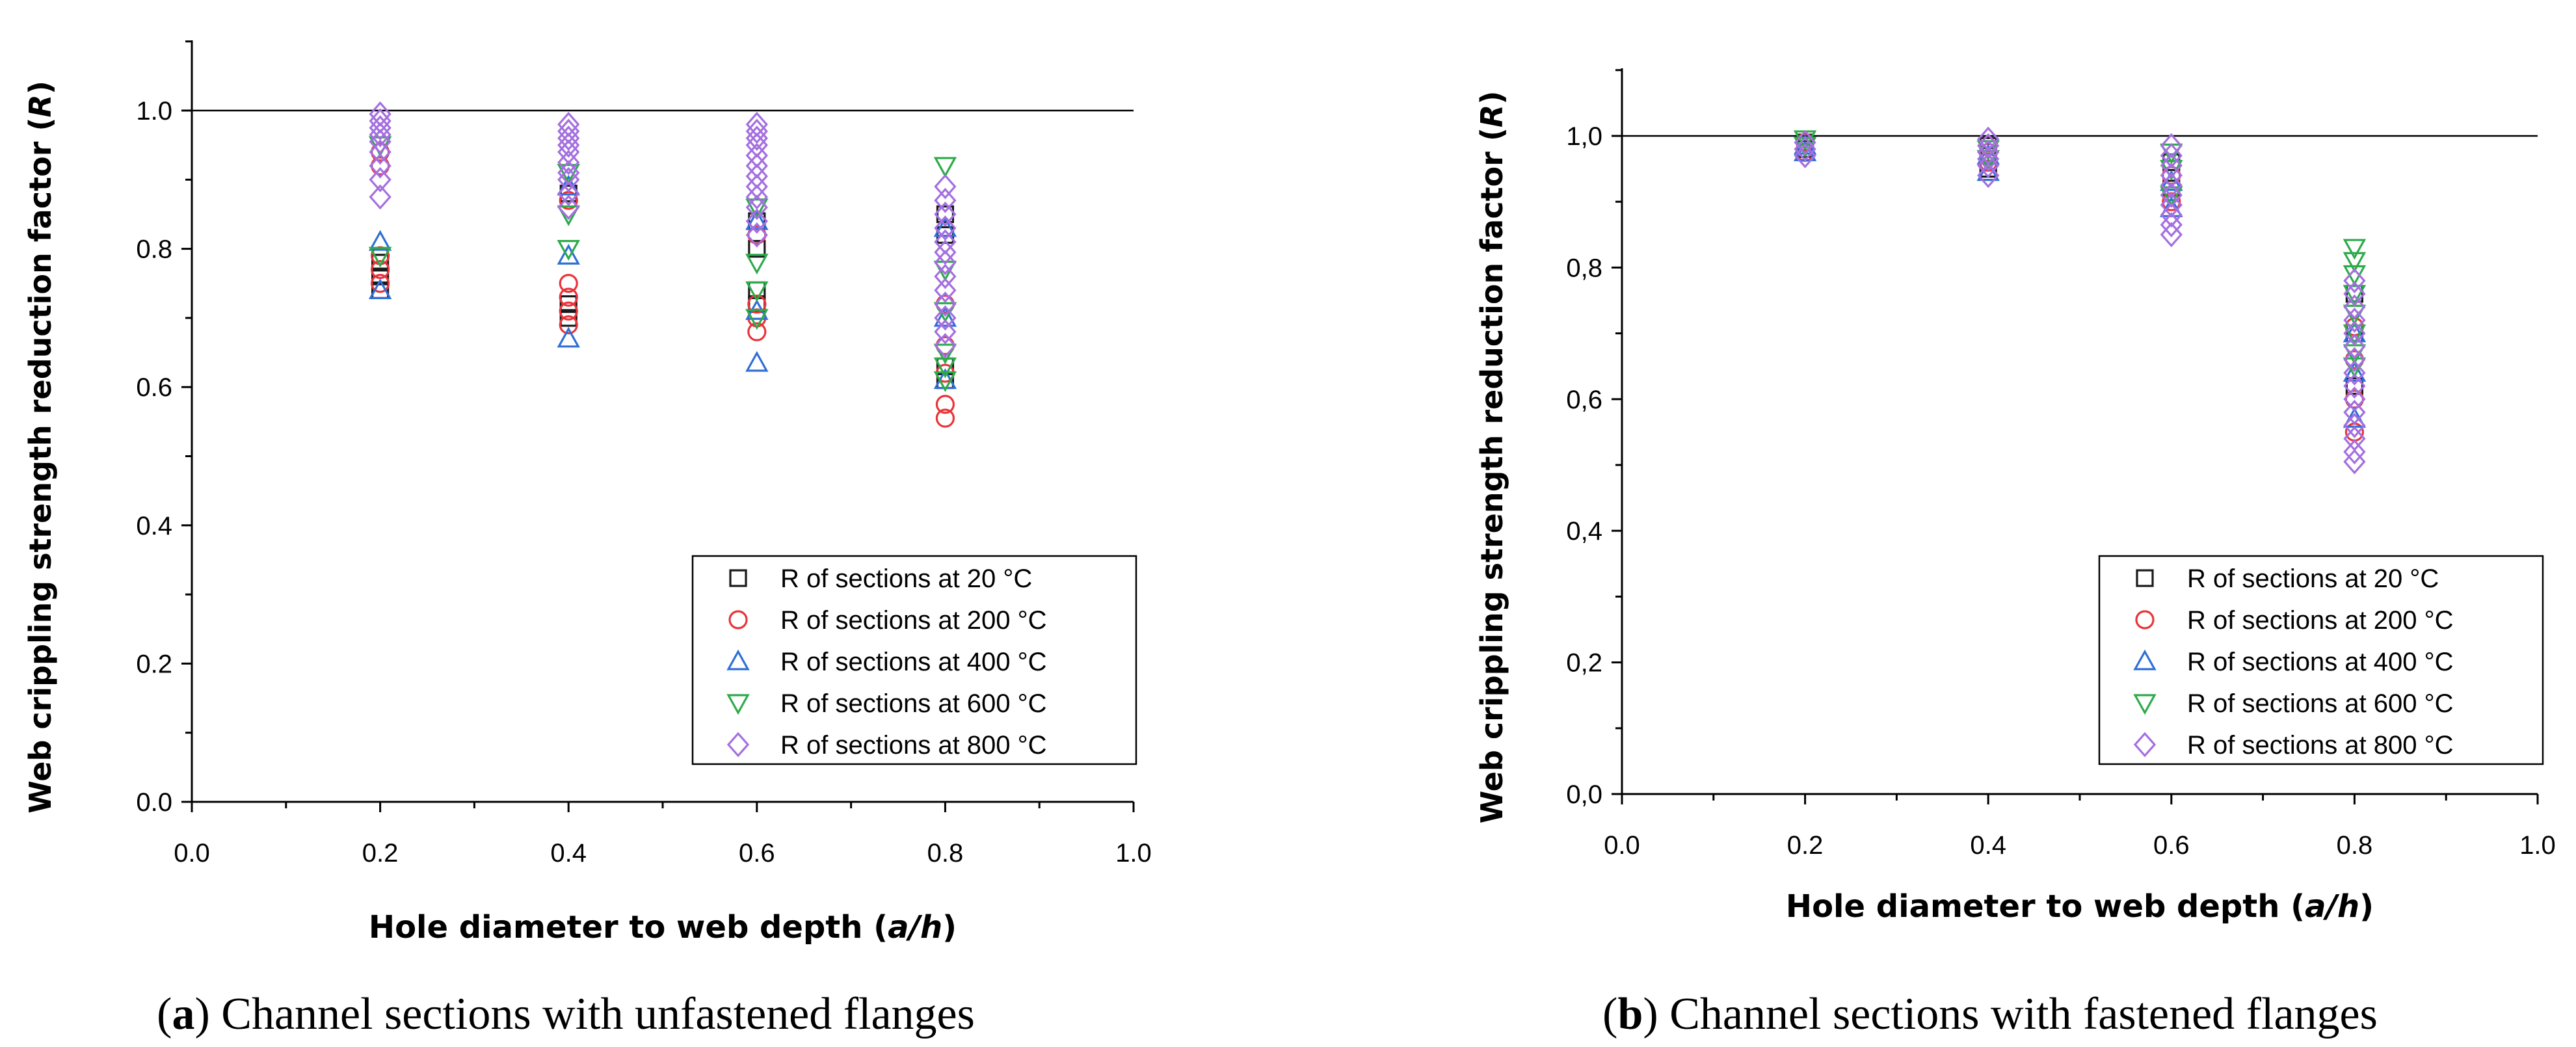 The height and width of the screenshot is (1047, 2576). Describe the element at coordinates (40, 105) in the screenshot. I see `chart-a-y-axis-label-part: R` at that location.